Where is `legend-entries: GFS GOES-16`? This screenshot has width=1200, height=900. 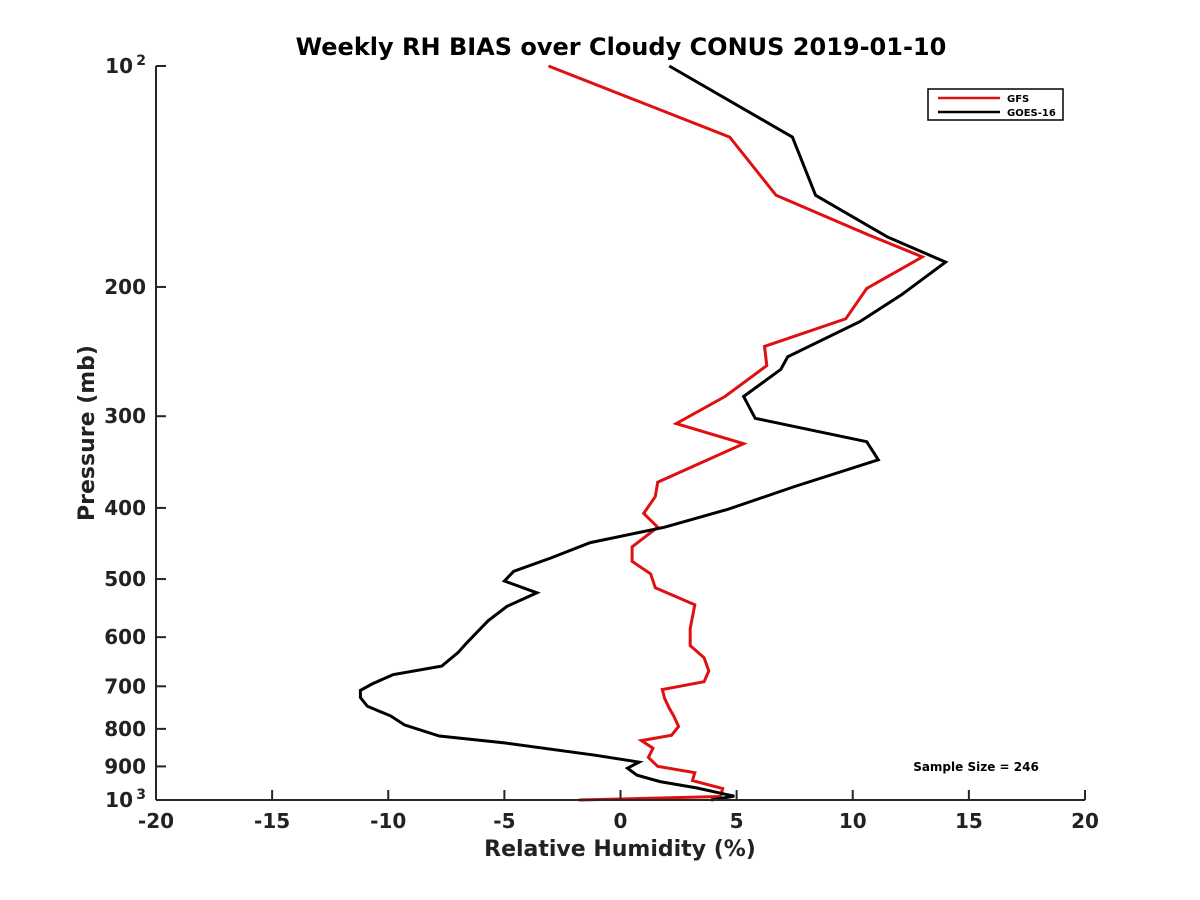 legend-entries: GFS GOES-16 is located at coordinates (997, 106).